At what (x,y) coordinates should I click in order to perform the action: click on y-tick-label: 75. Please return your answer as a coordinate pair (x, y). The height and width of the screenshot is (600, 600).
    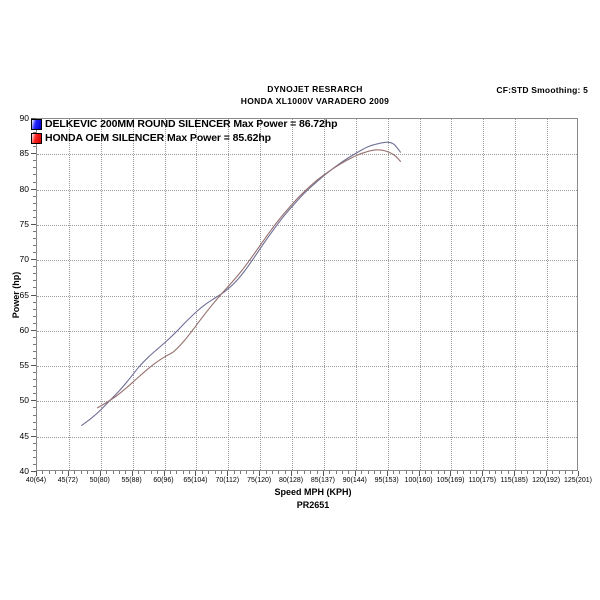
    Looking at the image, I should click on (24, 223).